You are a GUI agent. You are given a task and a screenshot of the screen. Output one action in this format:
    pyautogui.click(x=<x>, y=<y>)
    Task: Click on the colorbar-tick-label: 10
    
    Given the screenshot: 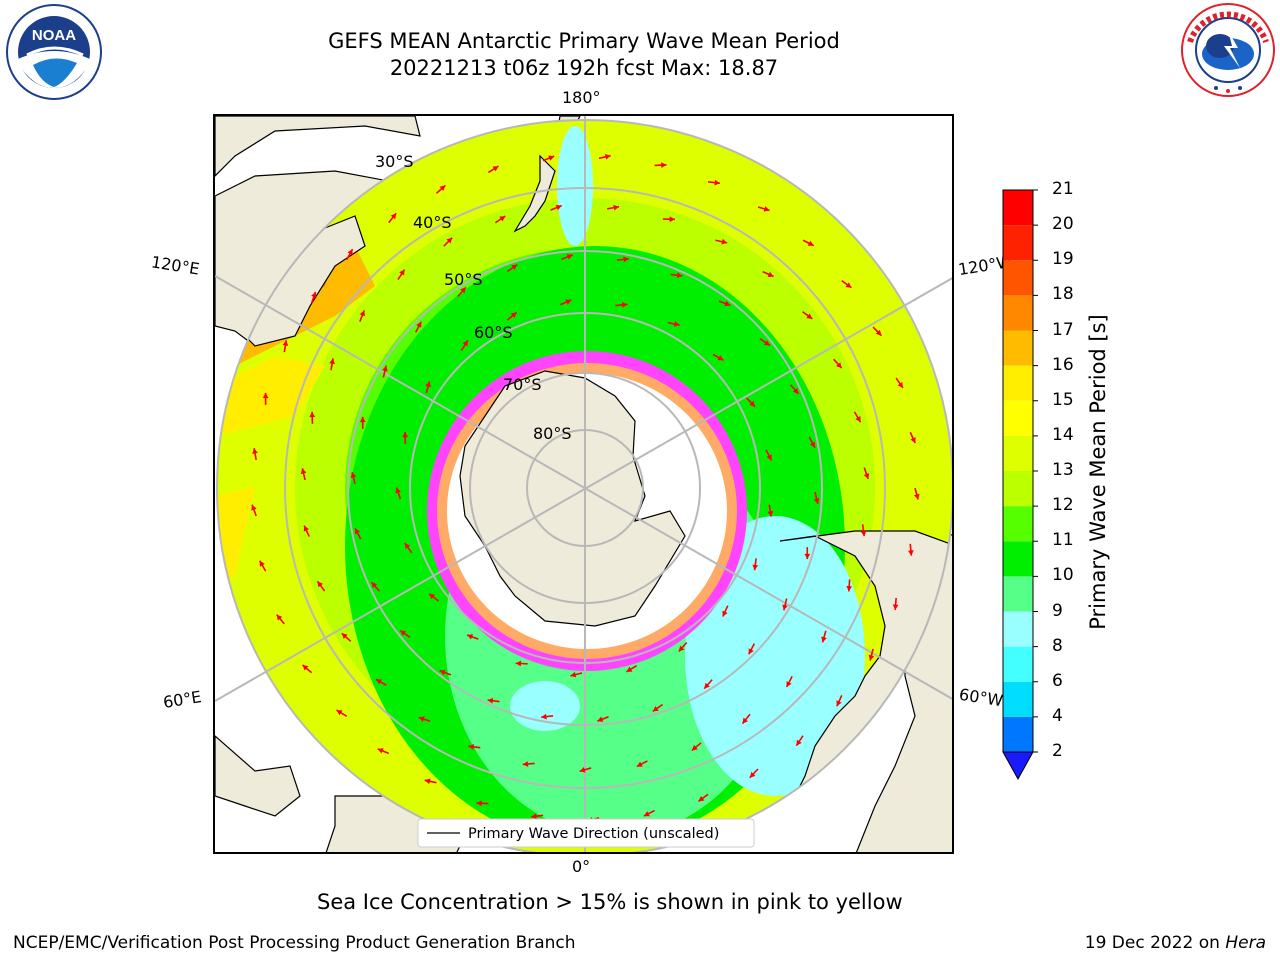 What is the action you would take?
    pyautogui.click(x=1063, y=575)
    